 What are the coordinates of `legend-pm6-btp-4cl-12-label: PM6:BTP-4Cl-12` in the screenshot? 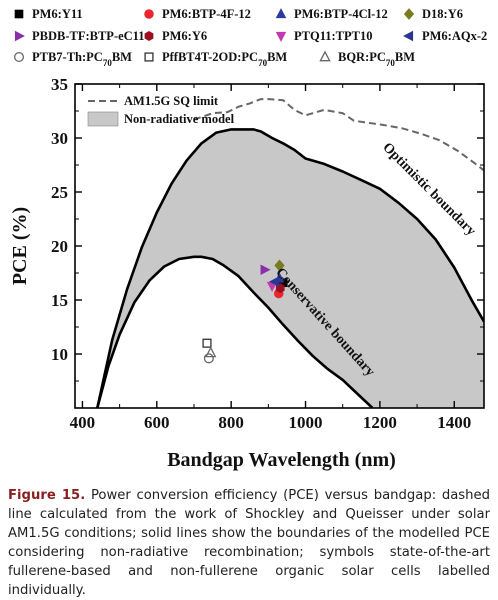 It's located at (341, 14).